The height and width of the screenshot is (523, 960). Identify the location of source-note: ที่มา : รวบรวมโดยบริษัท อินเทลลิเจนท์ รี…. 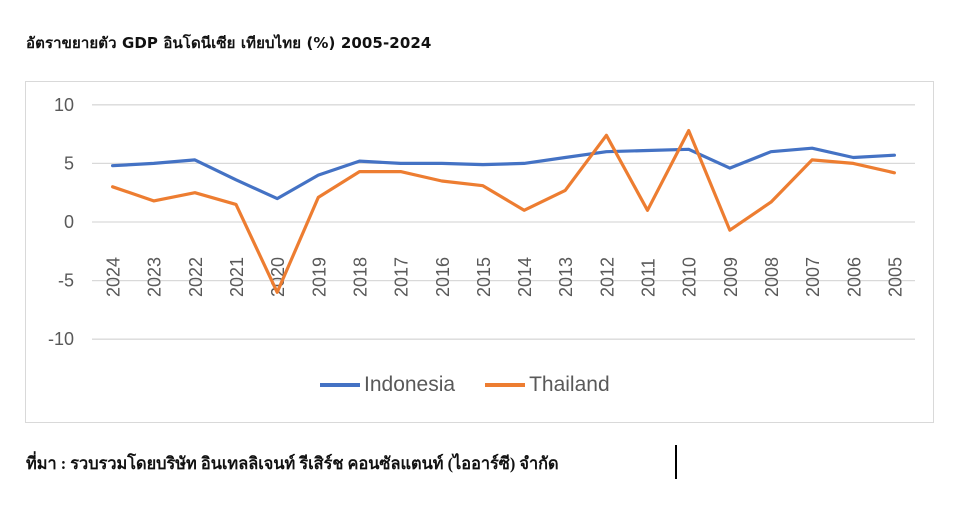
(292, 463).